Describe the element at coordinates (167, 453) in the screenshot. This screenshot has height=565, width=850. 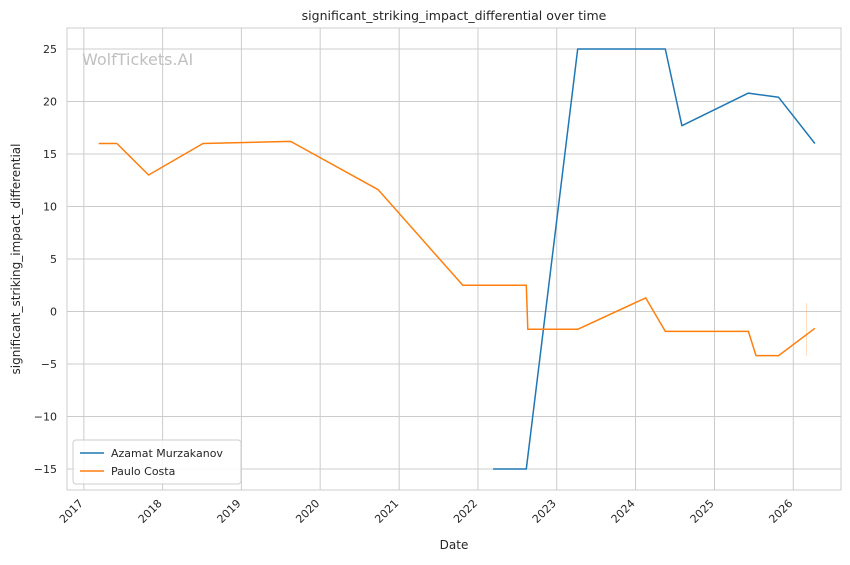
I see `legend-label-azamat-murzakanov: Azamat Murzakanov` at that location.